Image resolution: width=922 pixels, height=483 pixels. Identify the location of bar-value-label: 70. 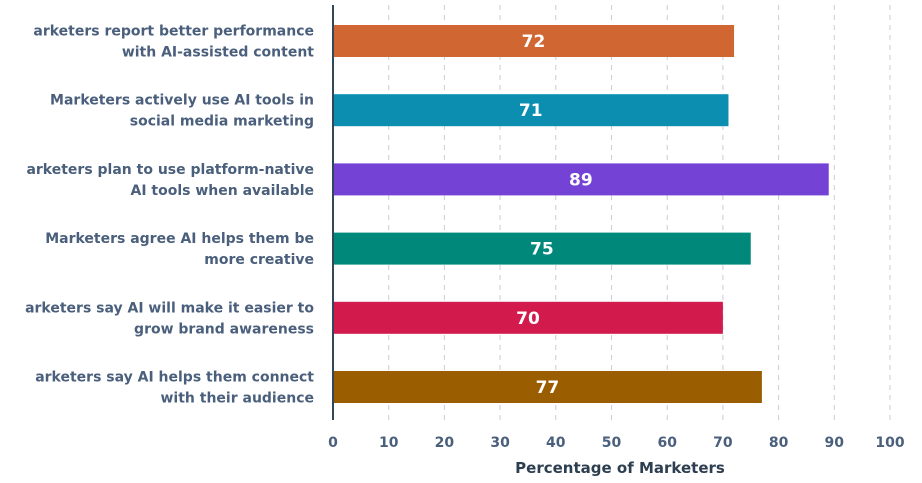
(528, 319).